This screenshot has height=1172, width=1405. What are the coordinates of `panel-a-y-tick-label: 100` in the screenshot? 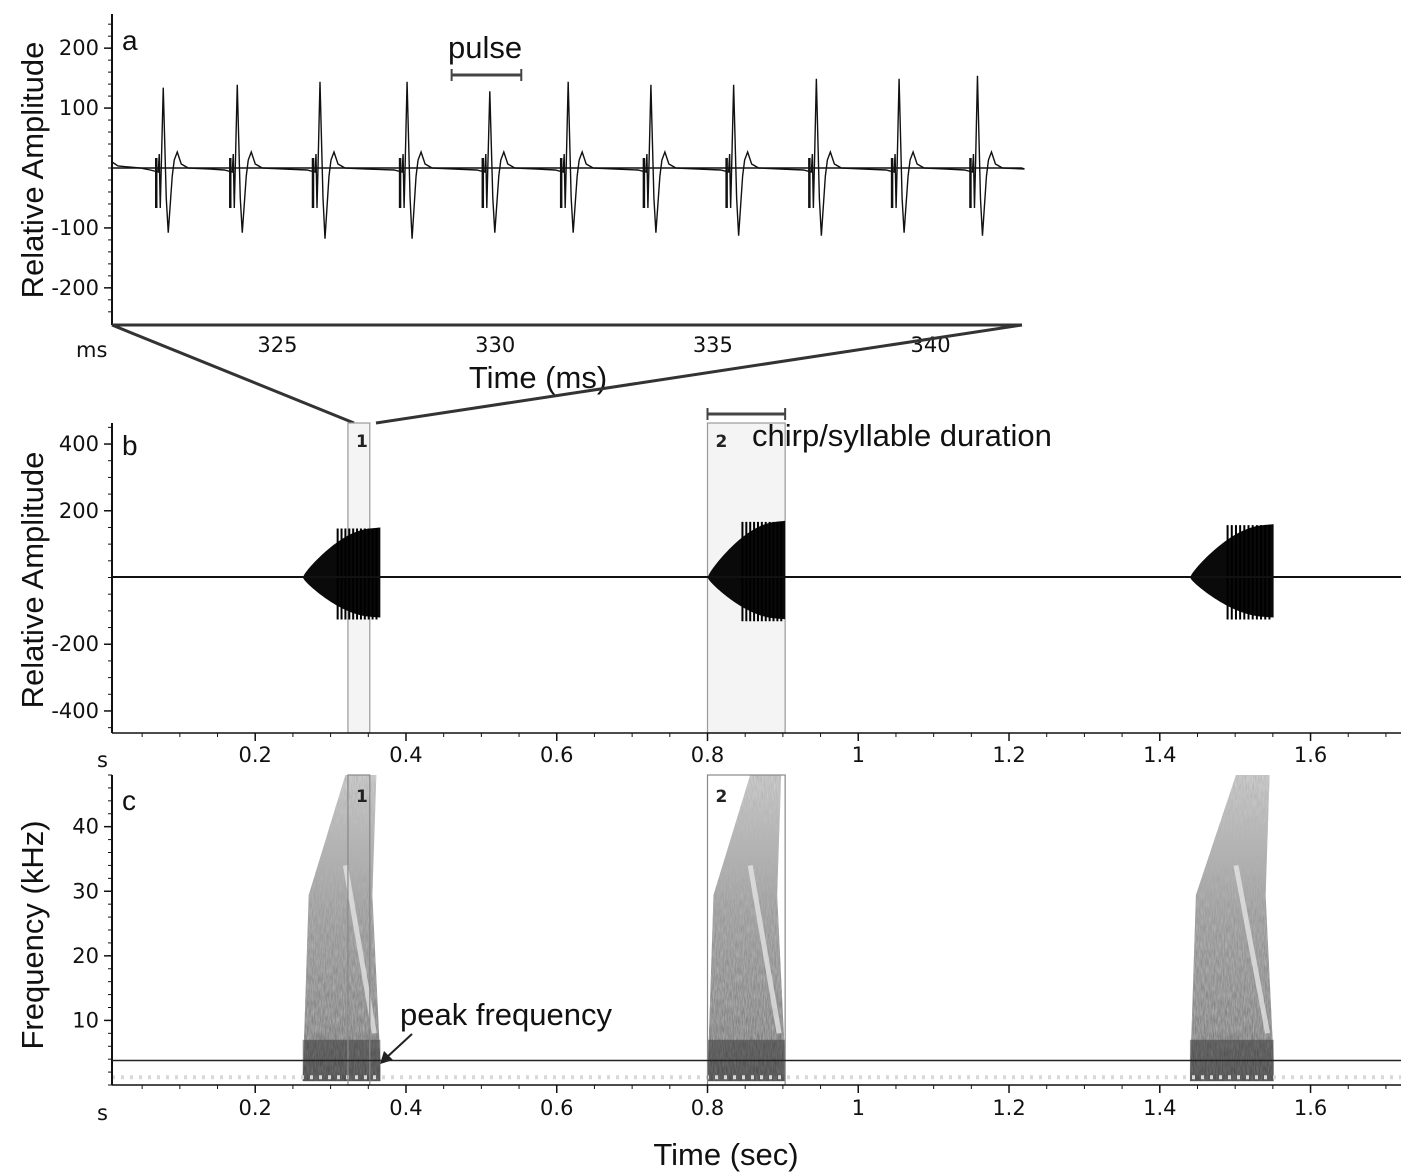 It's located at (79, 108).